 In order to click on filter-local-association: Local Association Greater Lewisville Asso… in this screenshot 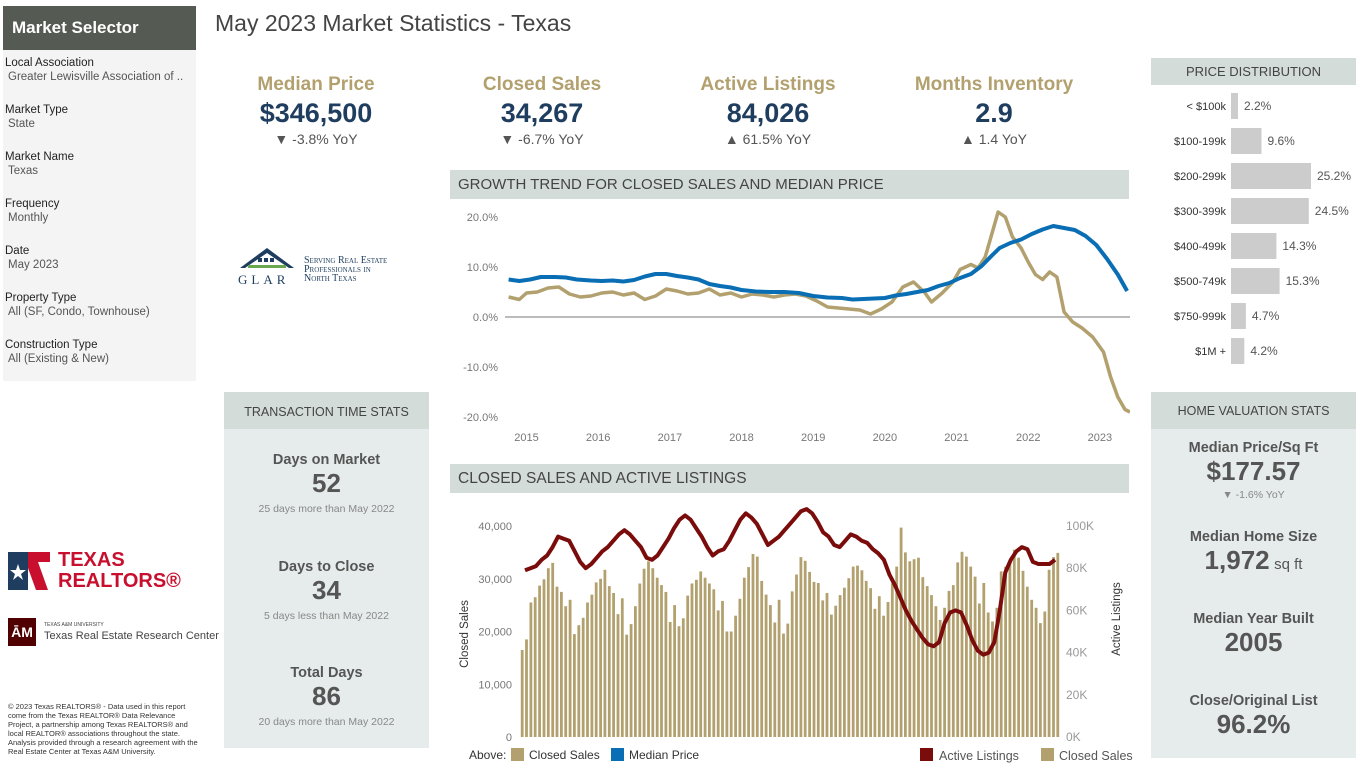, I will do `click(94, 70)`.